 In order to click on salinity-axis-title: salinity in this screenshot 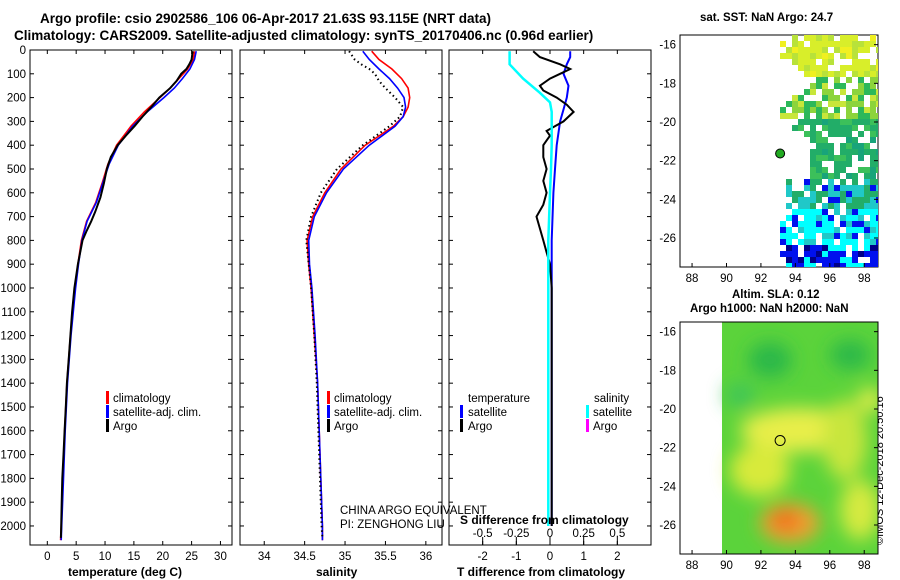, I will do `click(337, 572)`.